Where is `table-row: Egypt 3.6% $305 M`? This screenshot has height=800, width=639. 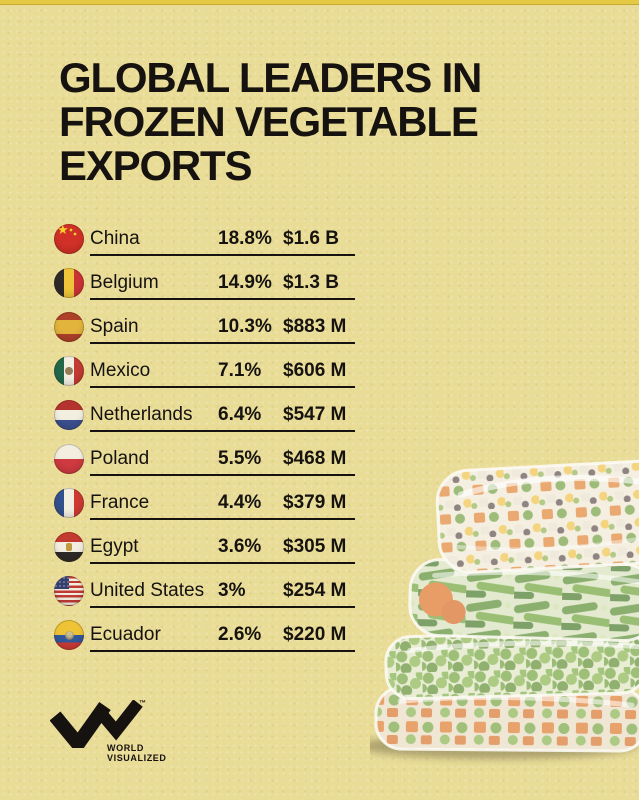
table-row: Egypt 3.6% $305 M is located at coordinates (205, 548).